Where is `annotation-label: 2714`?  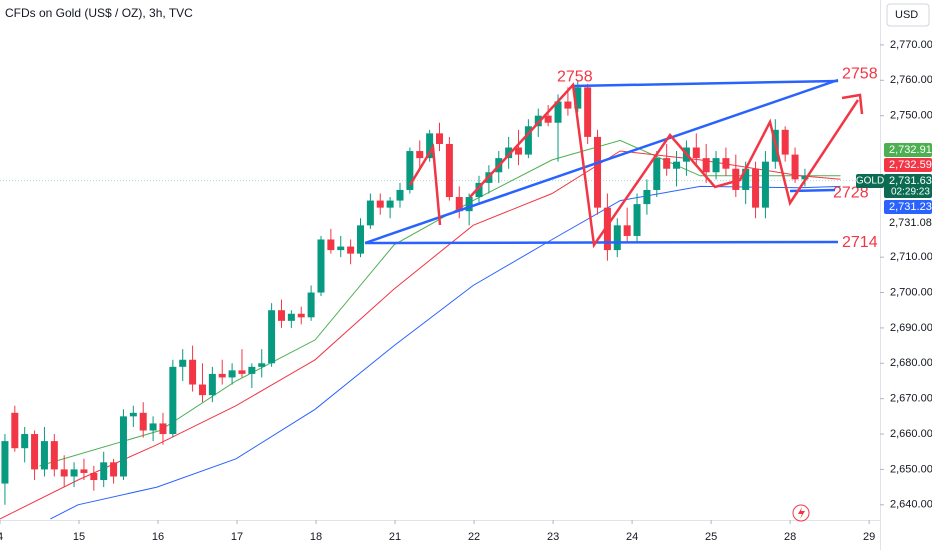
annotation-label: 2714 is located at coordinates (860, 242).